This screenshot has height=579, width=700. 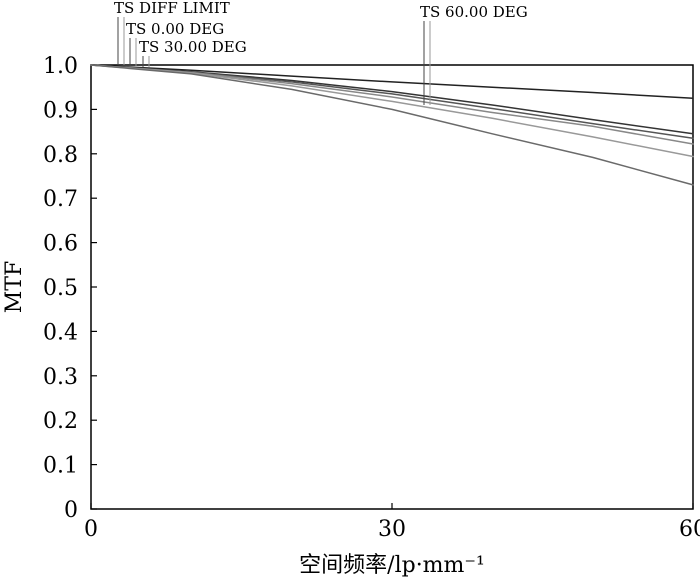 I want to click on y-tick-label-2: 0.2, so click(x=60, y=421).